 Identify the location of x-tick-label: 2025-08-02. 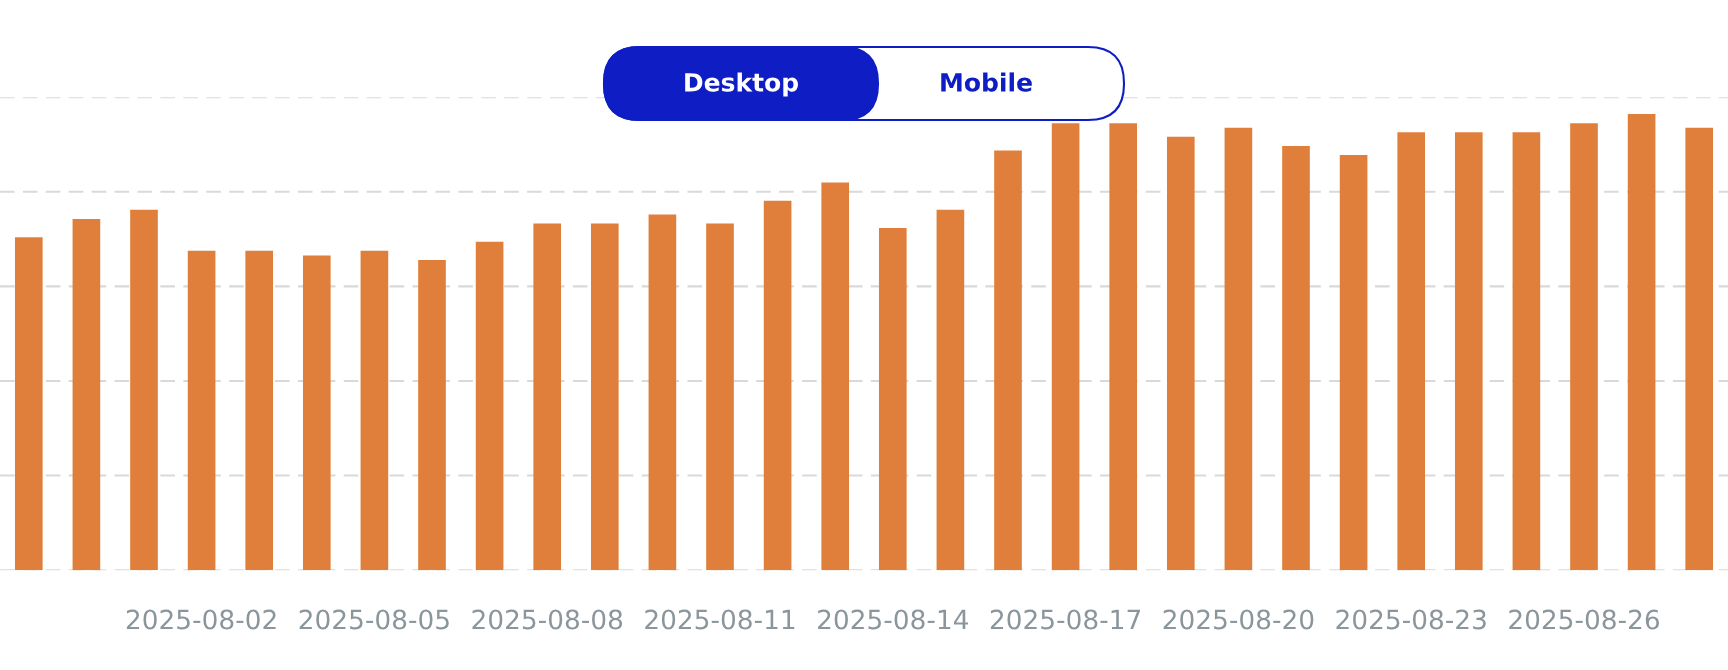
(201, 619).